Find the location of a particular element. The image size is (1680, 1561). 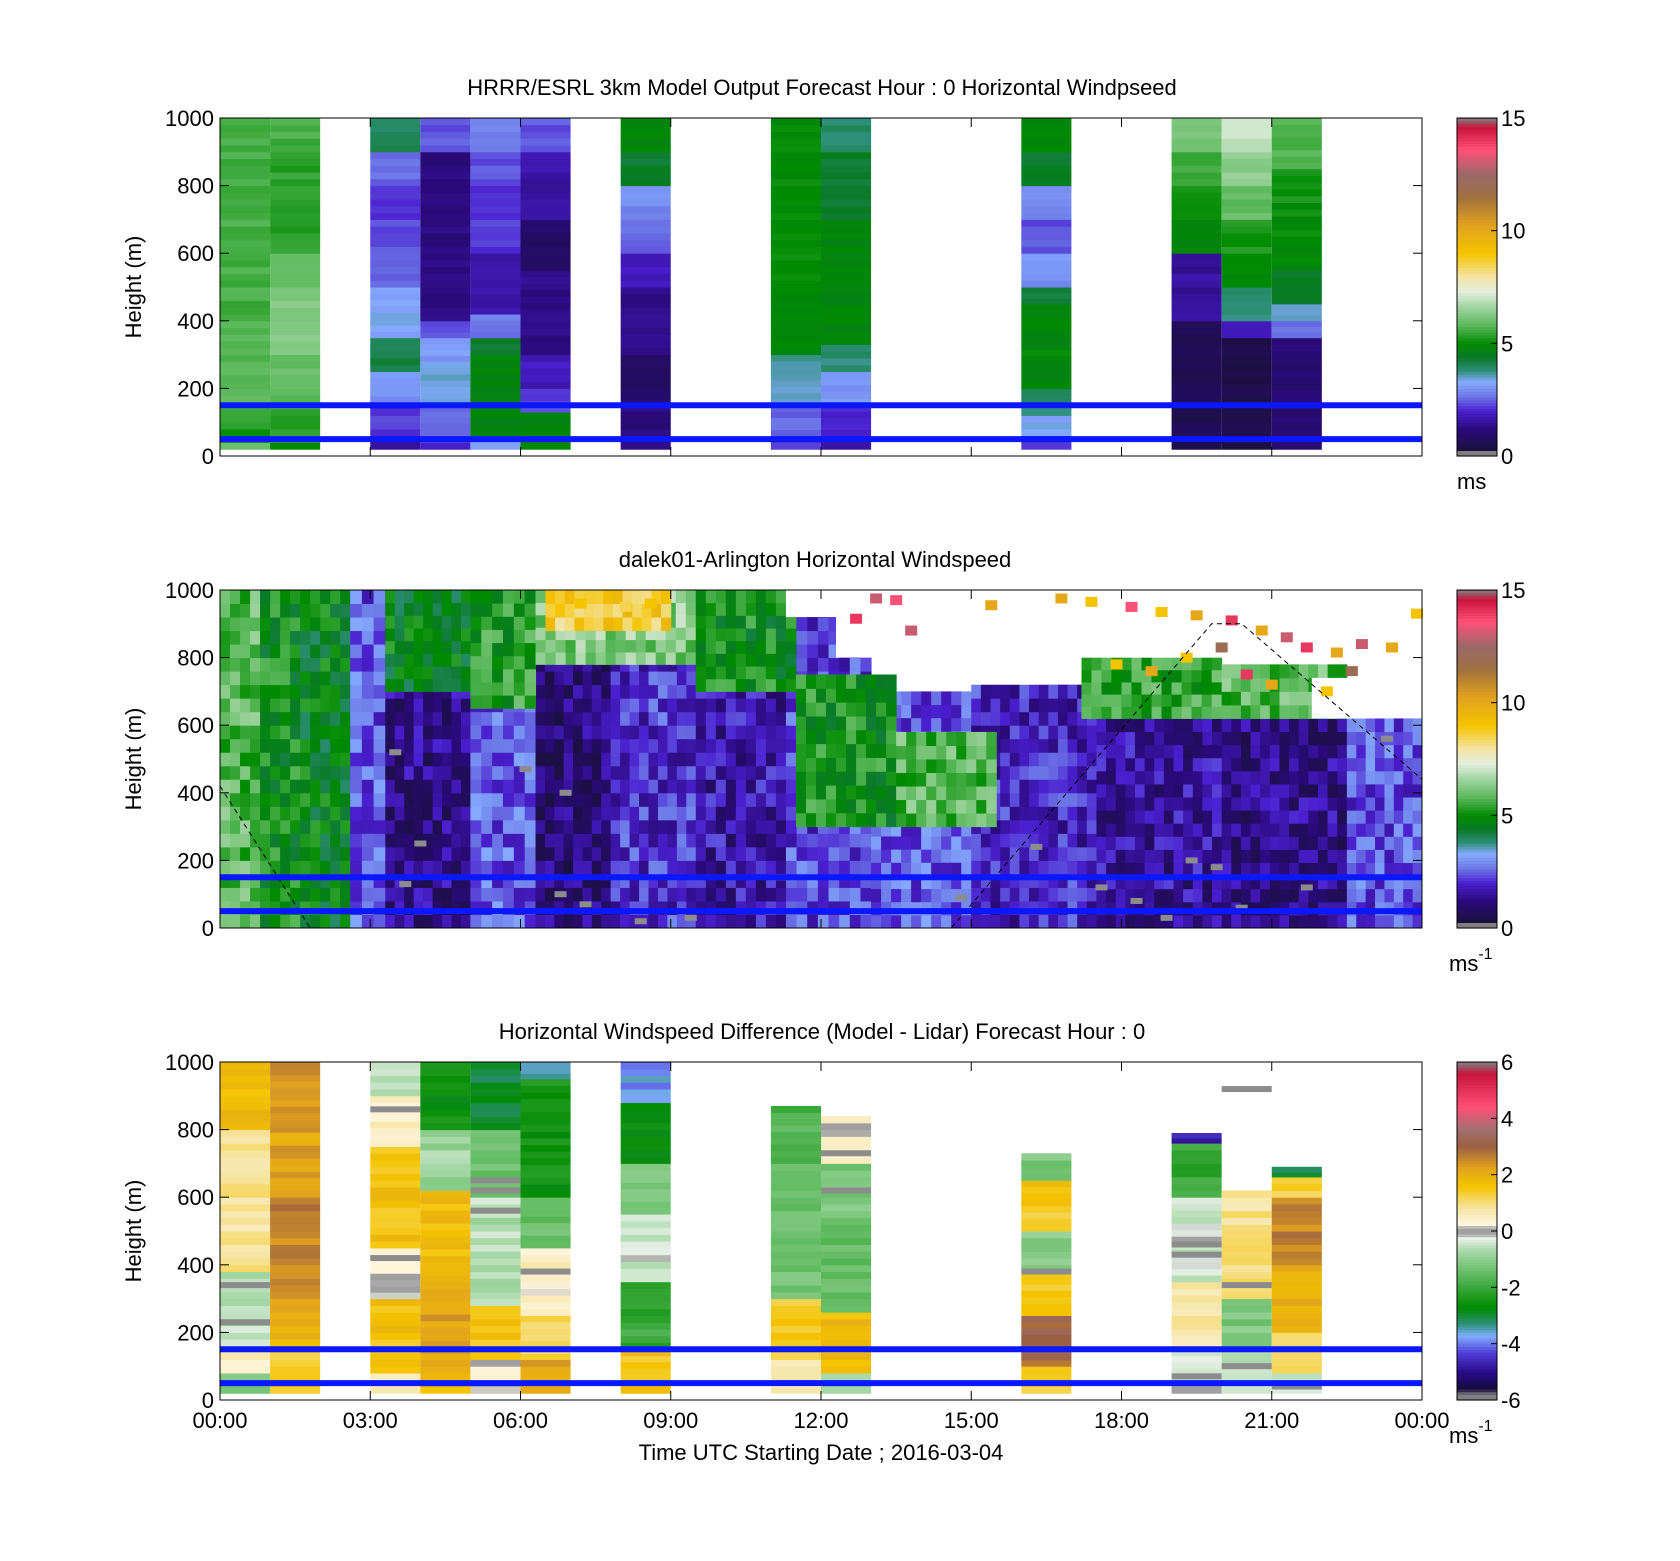

colorbar-tick-label: 10 is located at coordinates (1513, 703).